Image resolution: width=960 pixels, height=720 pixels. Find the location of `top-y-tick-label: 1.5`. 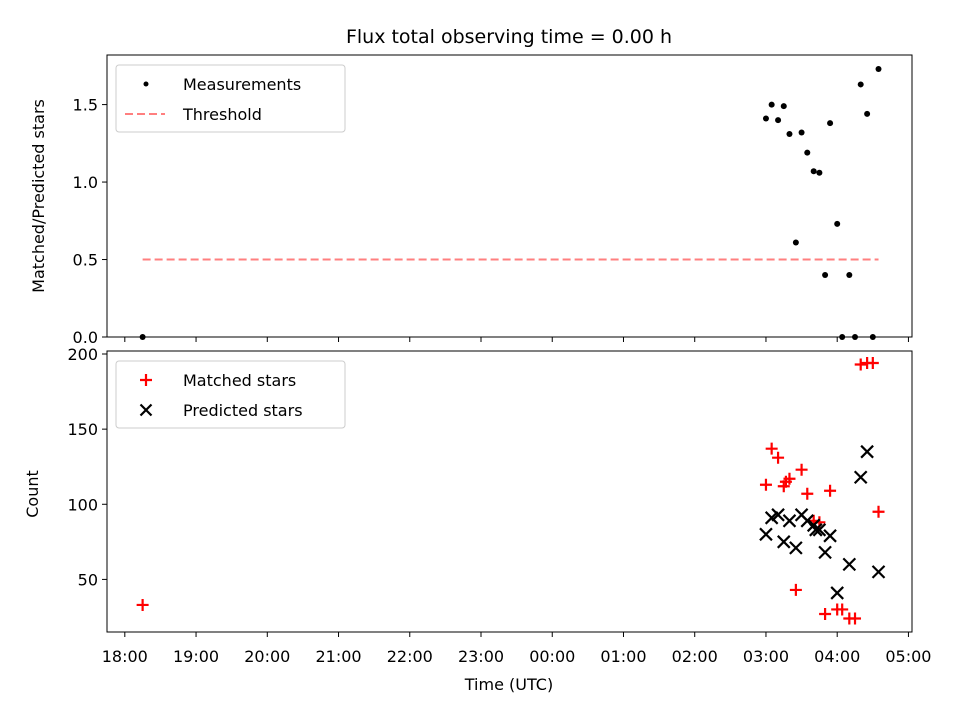

top-y-tick-label: 1.5 is located at coordinates (85, 105).